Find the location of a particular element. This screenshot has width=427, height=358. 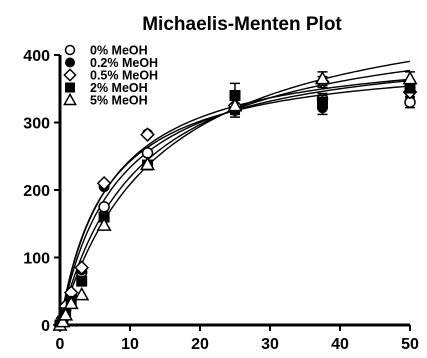

y-tick-label: 0 is located at coordinates (45, 326).